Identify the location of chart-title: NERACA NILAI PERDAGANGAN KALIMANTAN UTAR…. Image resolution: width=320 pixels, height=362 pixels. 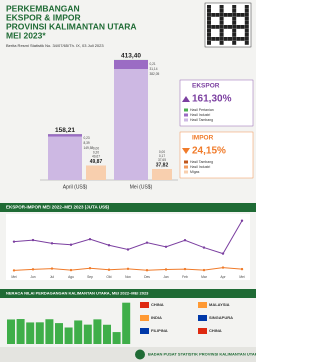
(77, 293).